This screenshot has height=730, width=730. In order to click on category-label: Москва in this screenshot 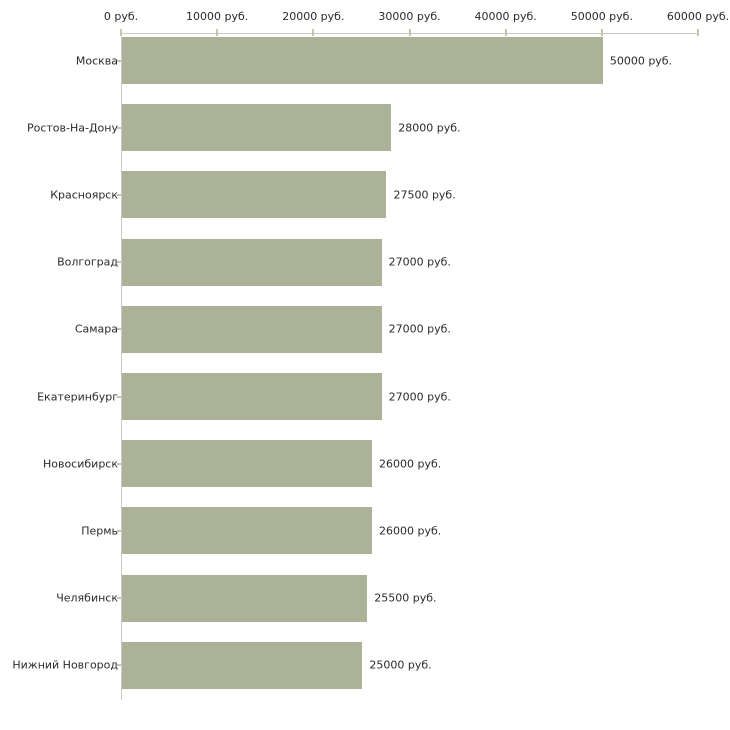, I will do `click(96, 60)`.